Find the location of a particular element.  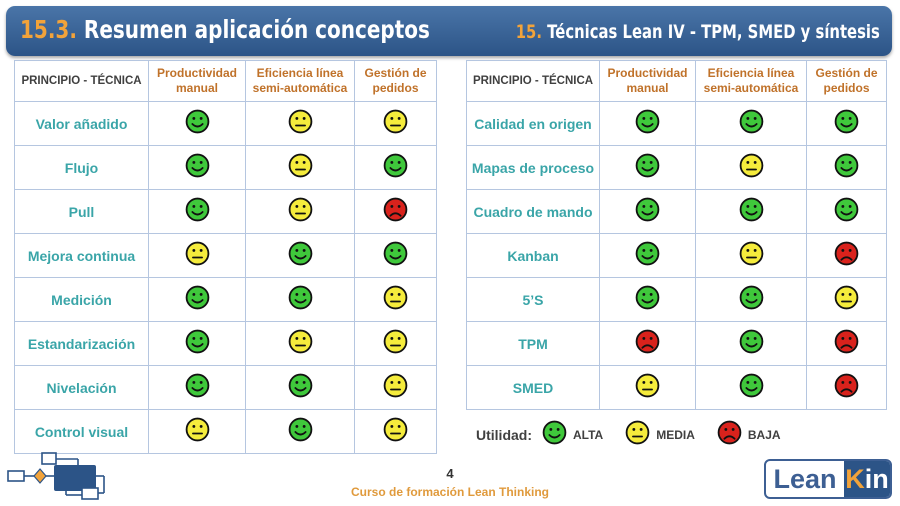

legend-title: Utilidad: is located at coordinates (504, 435).